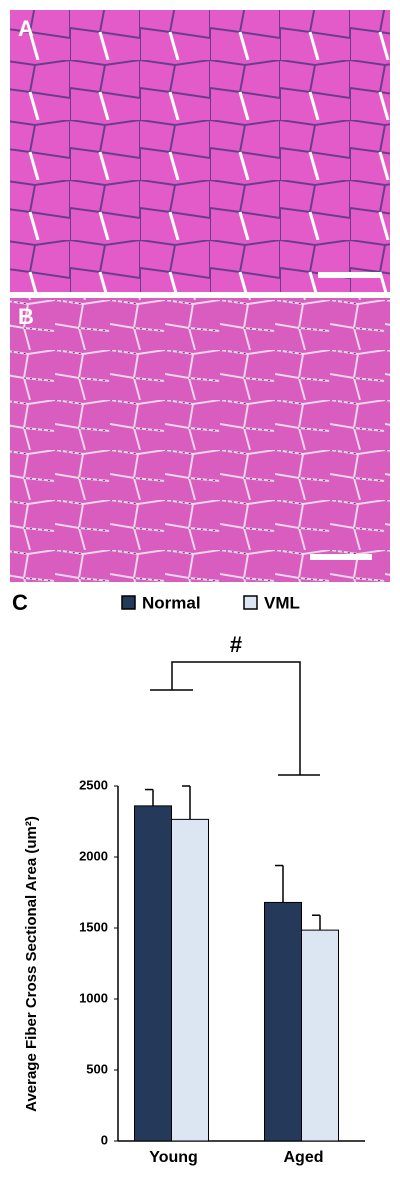 This screenshot has height=1184, width=400. What do you see at coordinates (282, 602) in the screenshot?
I see `legend-label: VML` at bounding box center [282, 602].